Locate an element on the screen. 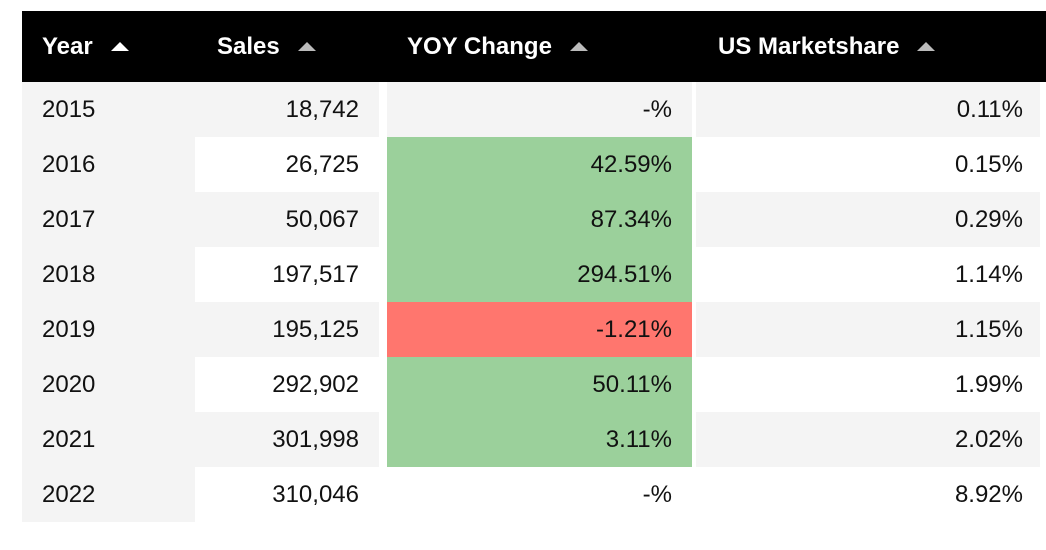 The height and width of the screenshot is (550, 1046). column-header-label: YOY Change is located at coordinates (479, 46).